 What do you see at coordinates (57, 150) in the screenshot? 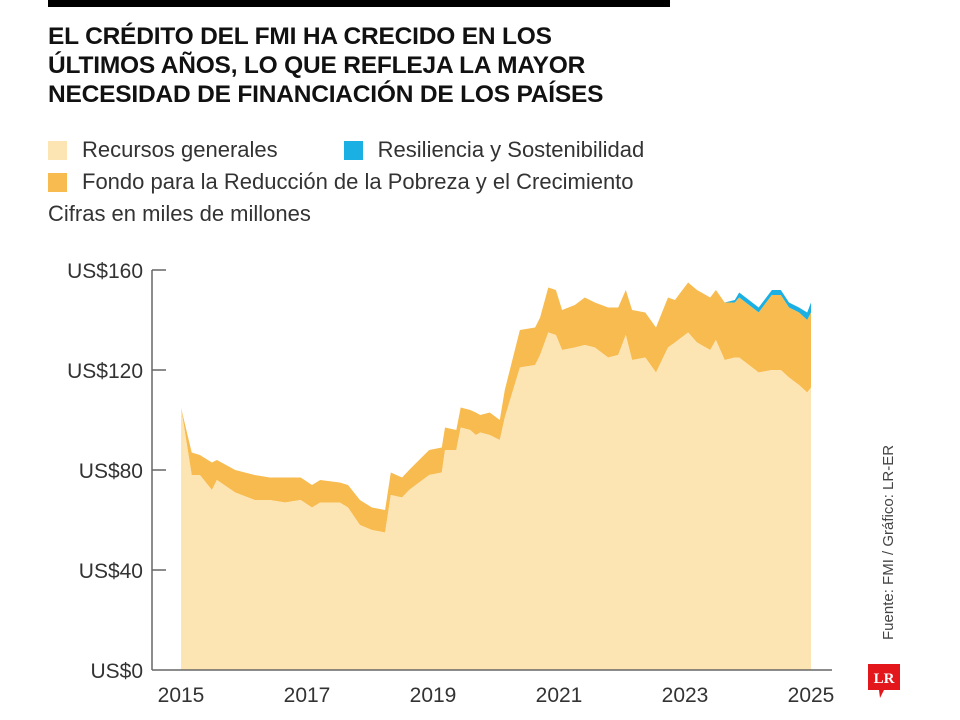
I see `legend-swatch-recursos-generales` at bounding box center [57, 150].